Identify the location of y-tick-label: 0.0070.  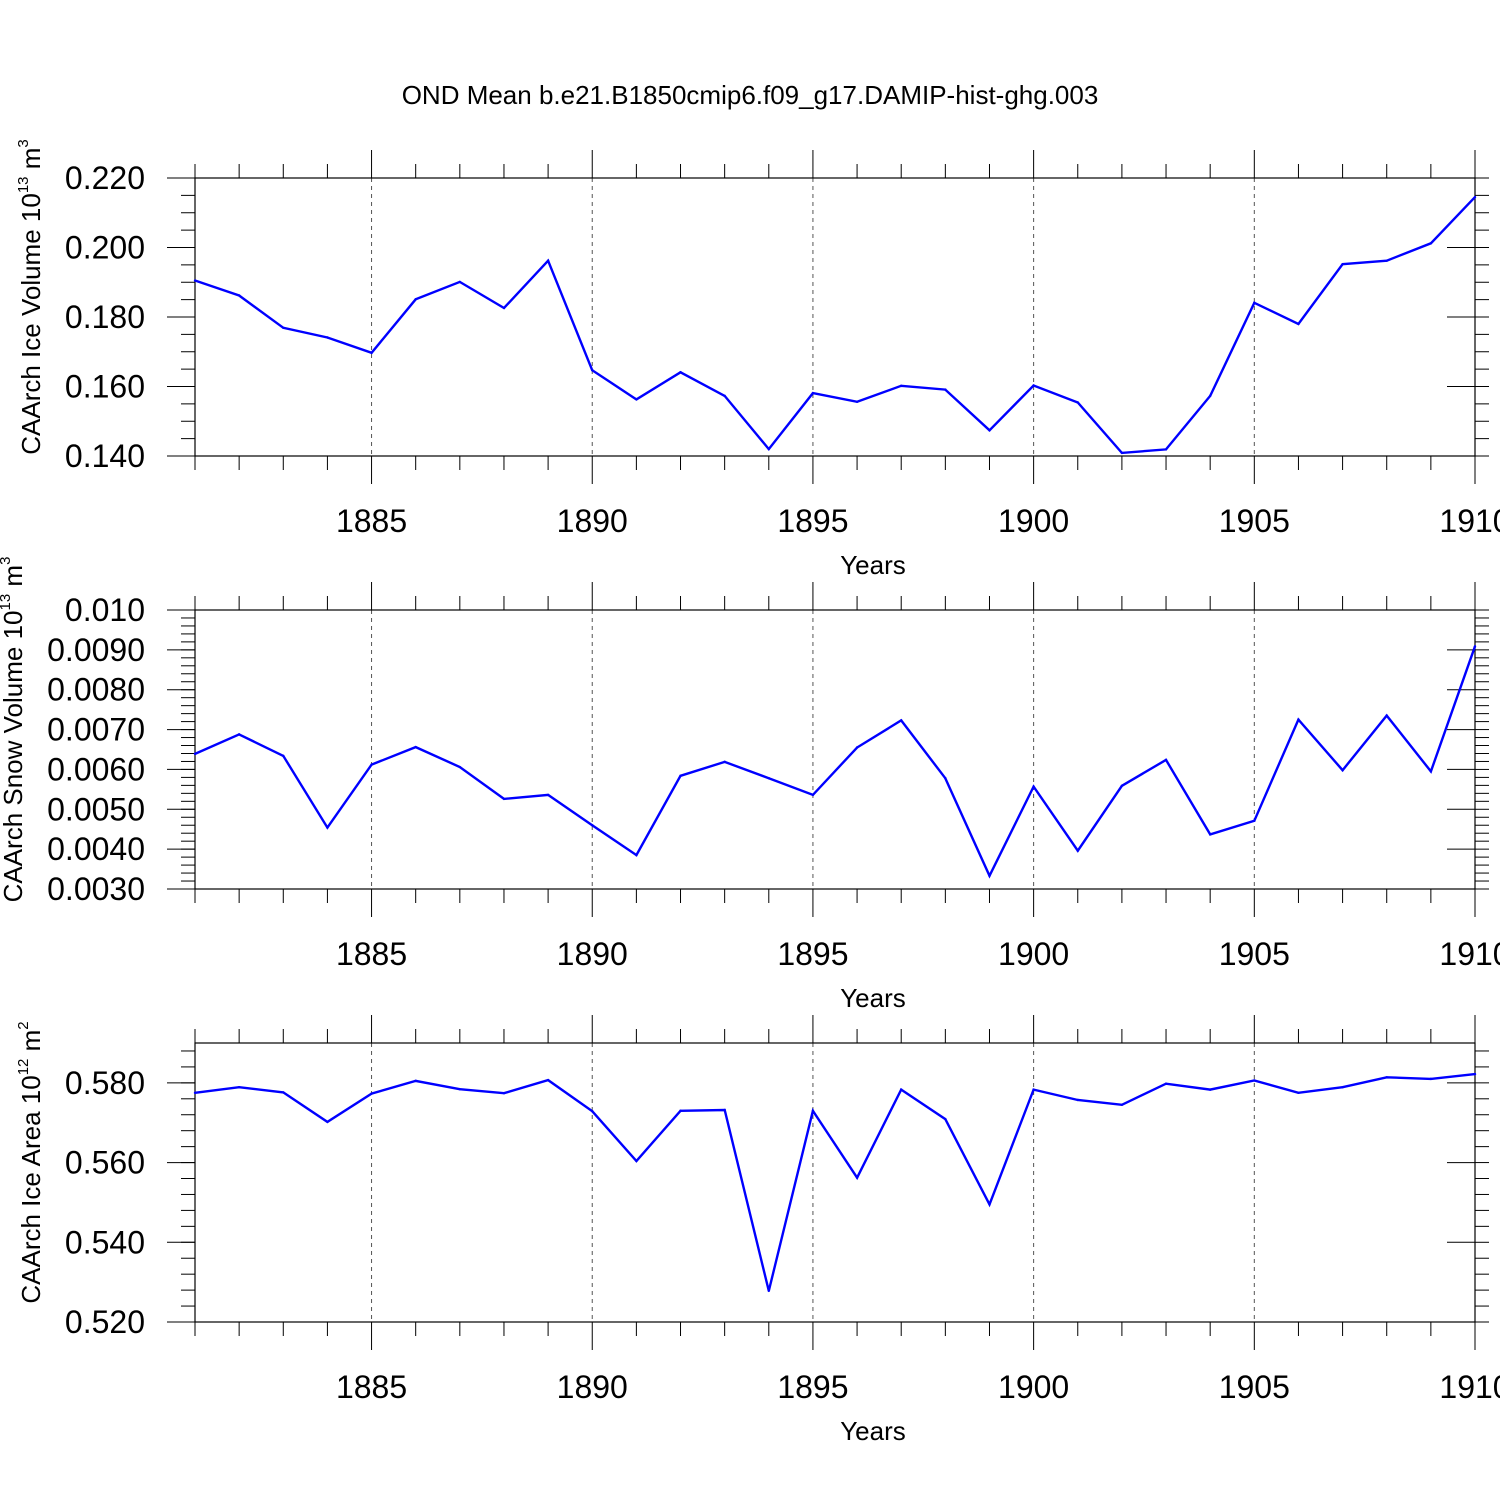
(96, 730).